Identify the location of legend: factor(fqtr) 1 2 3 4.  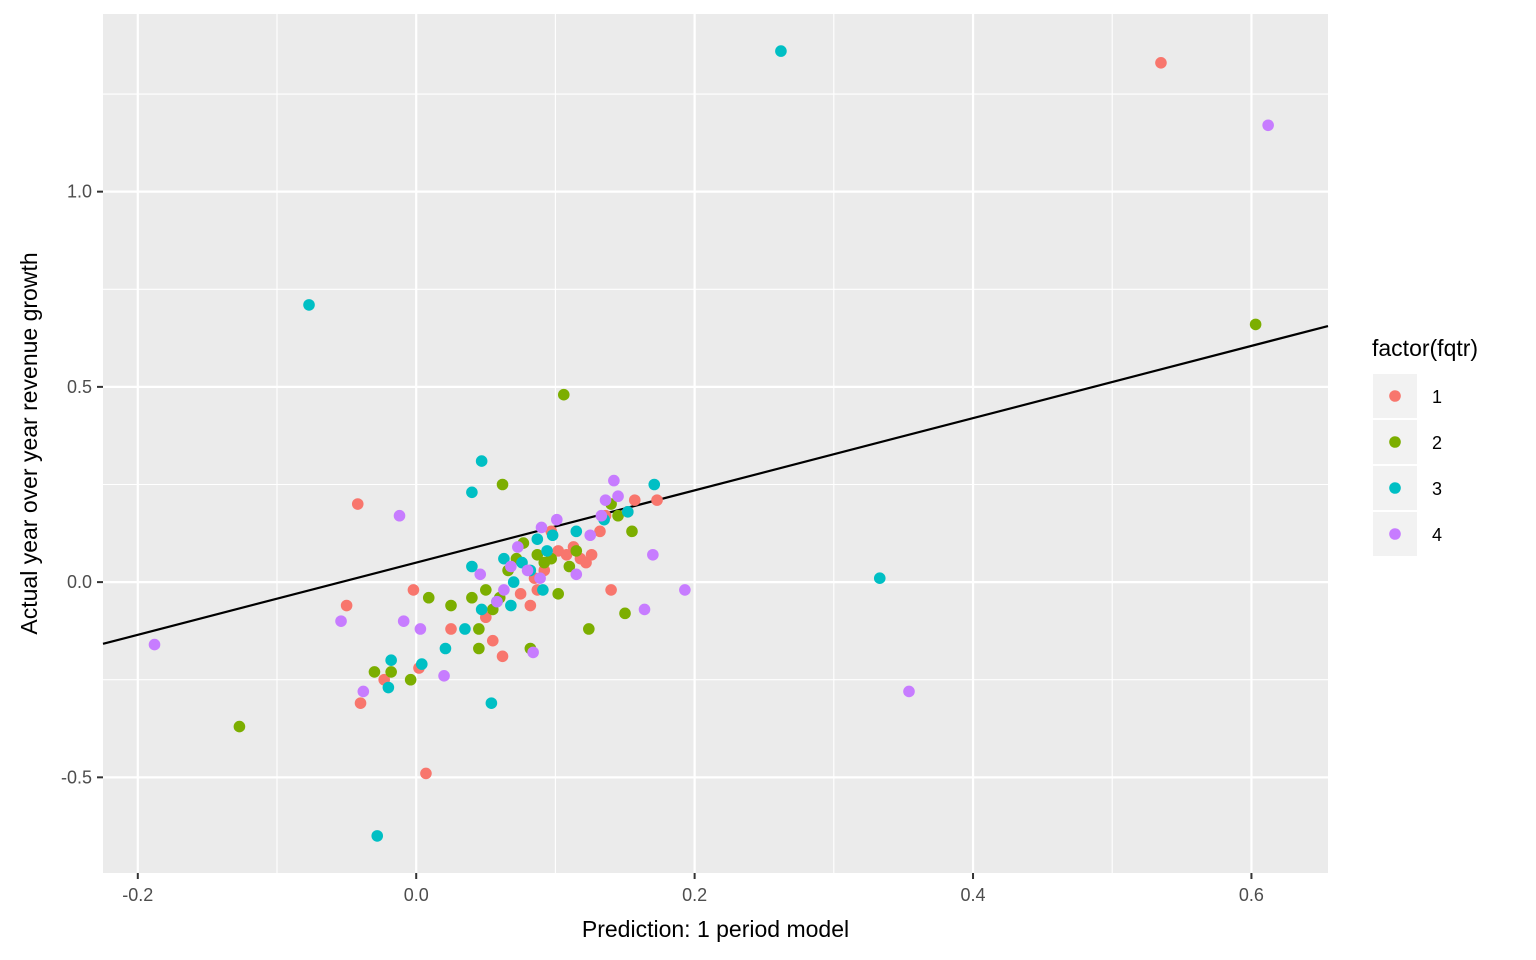
(1425, 445).